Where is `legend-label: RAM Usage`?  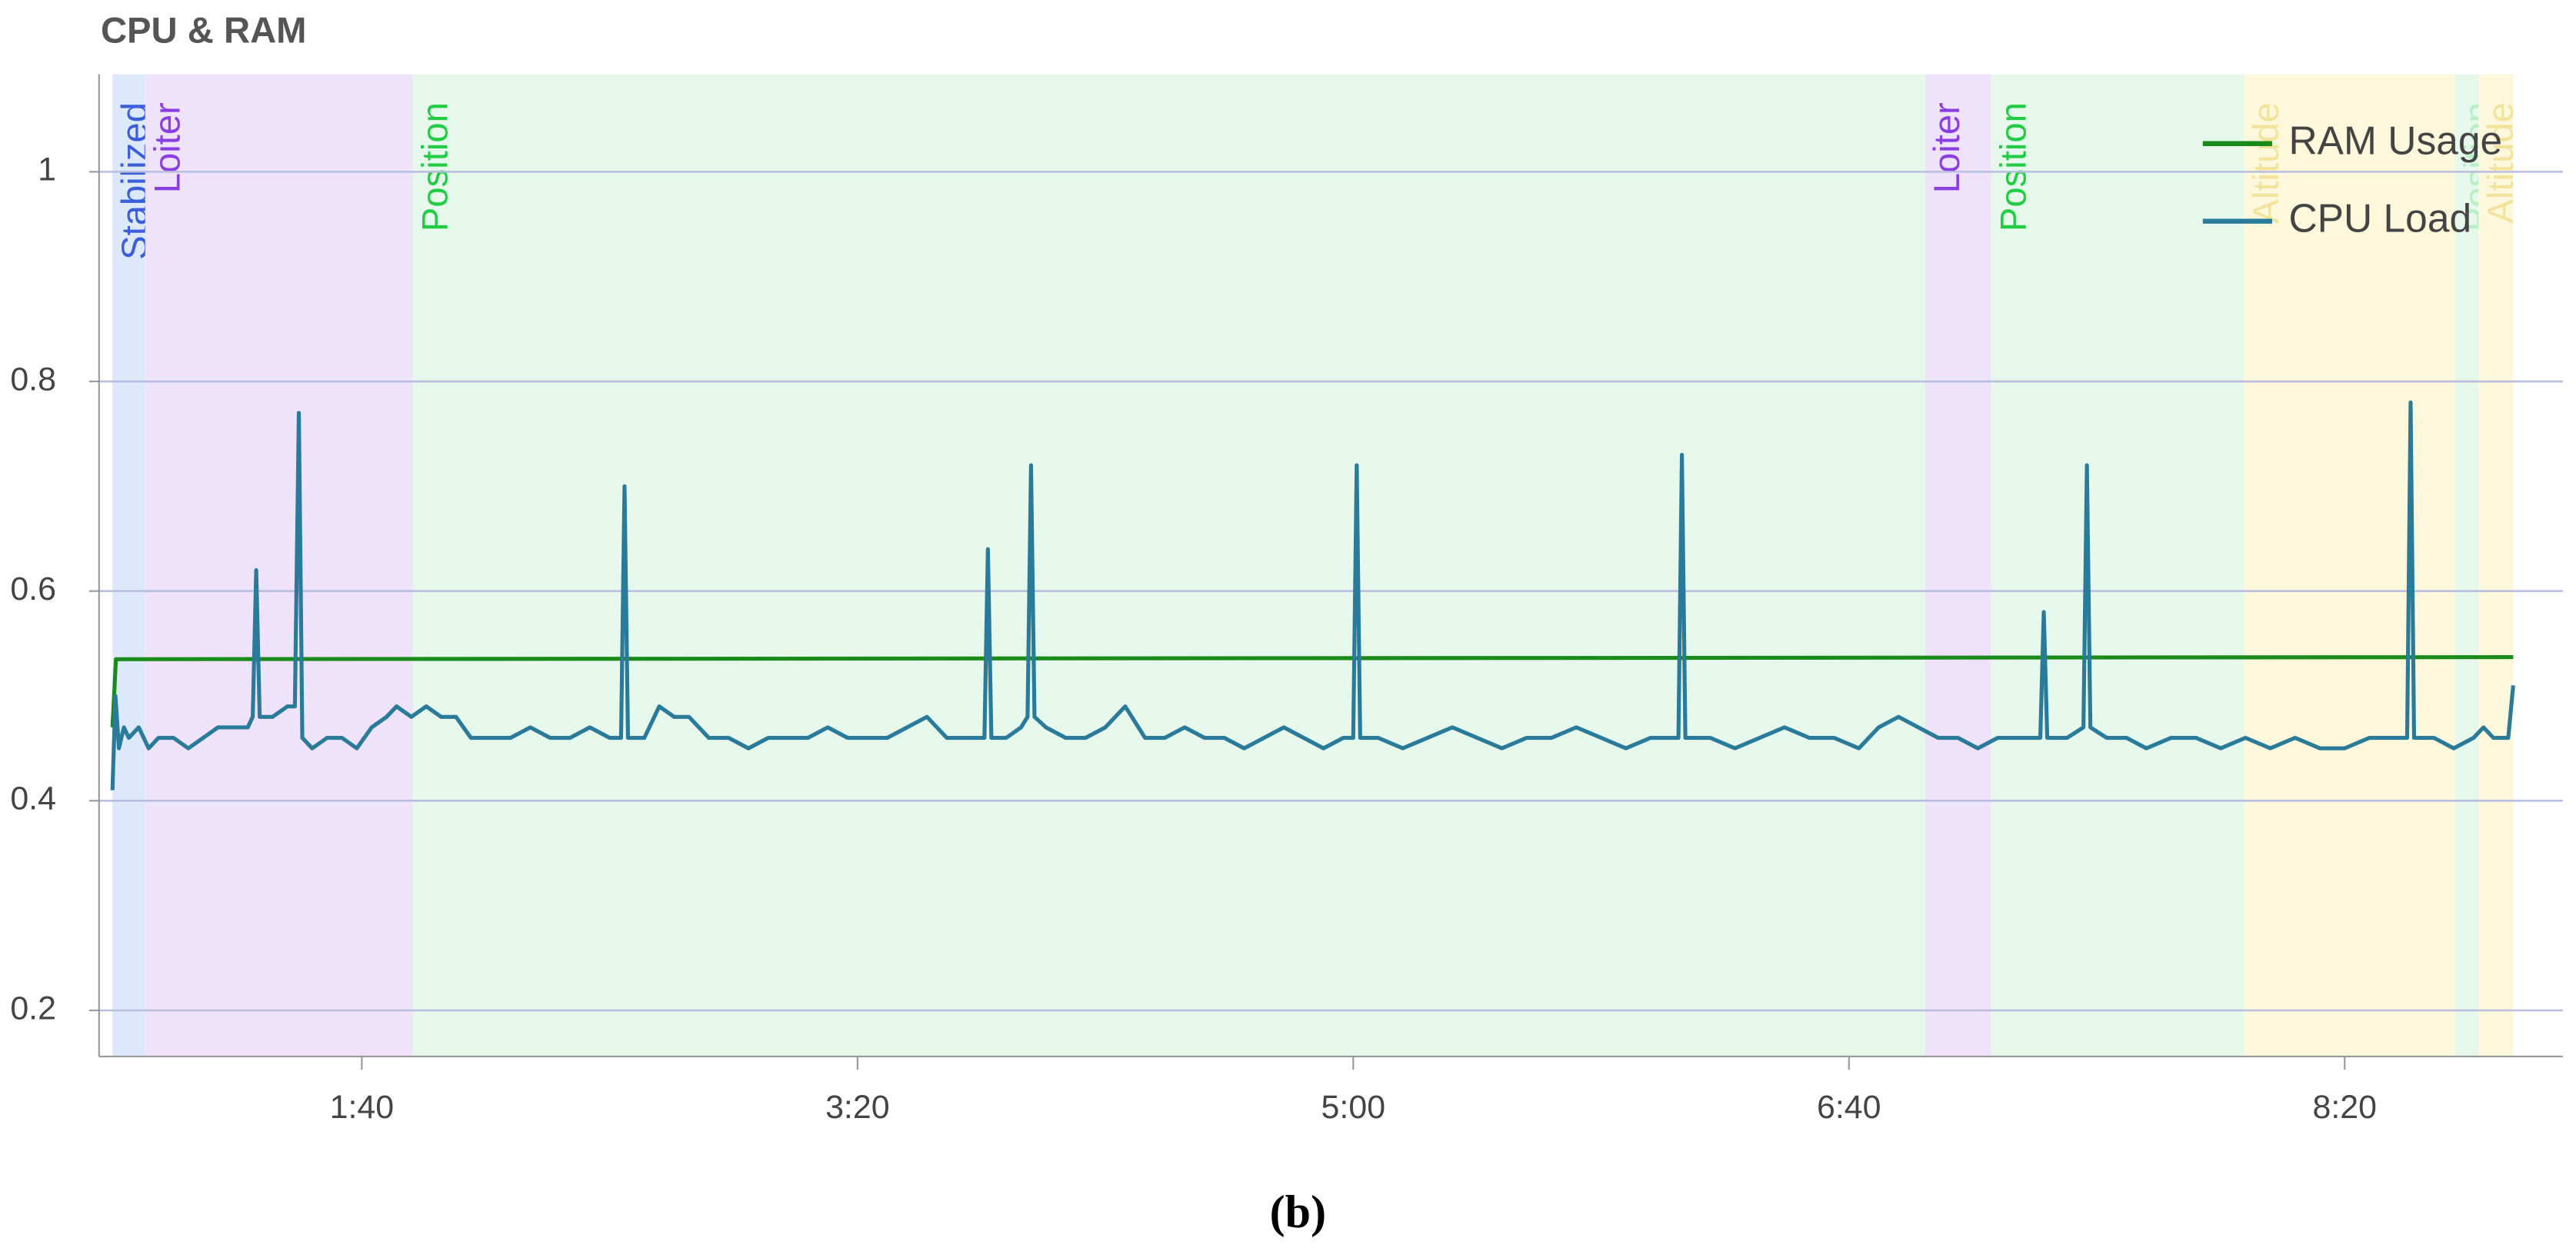 legend-label: RAM Usage is located at coordinates (2395, 140).